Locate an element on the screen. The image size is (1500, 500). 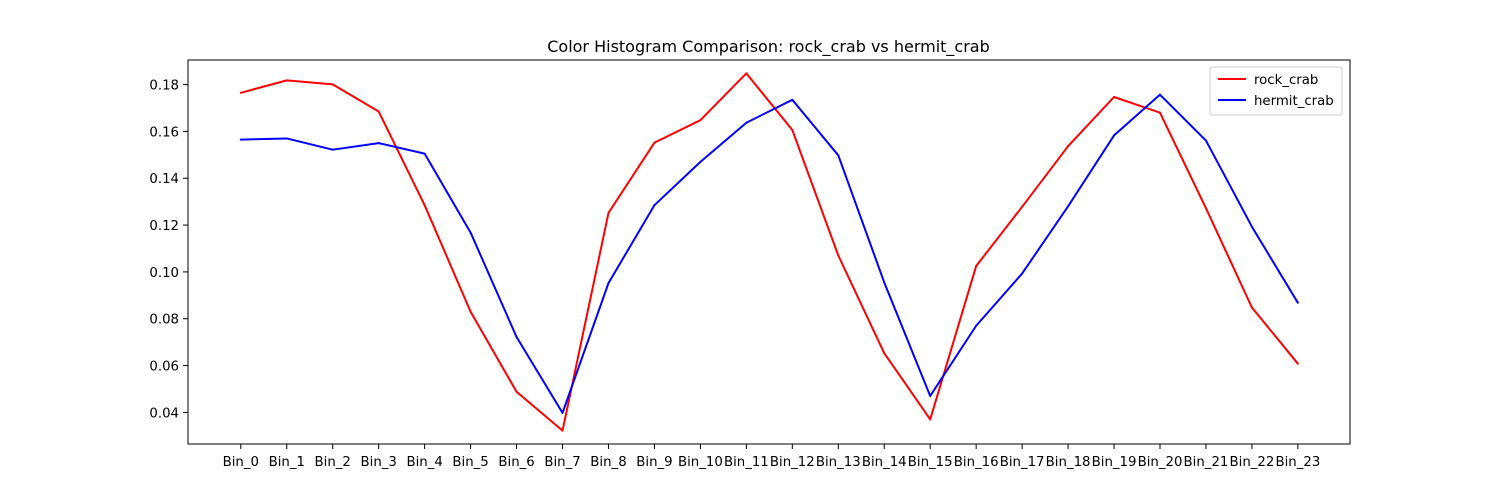
x-tick-label: Bin_23 is located at coordinates (1297, 462).